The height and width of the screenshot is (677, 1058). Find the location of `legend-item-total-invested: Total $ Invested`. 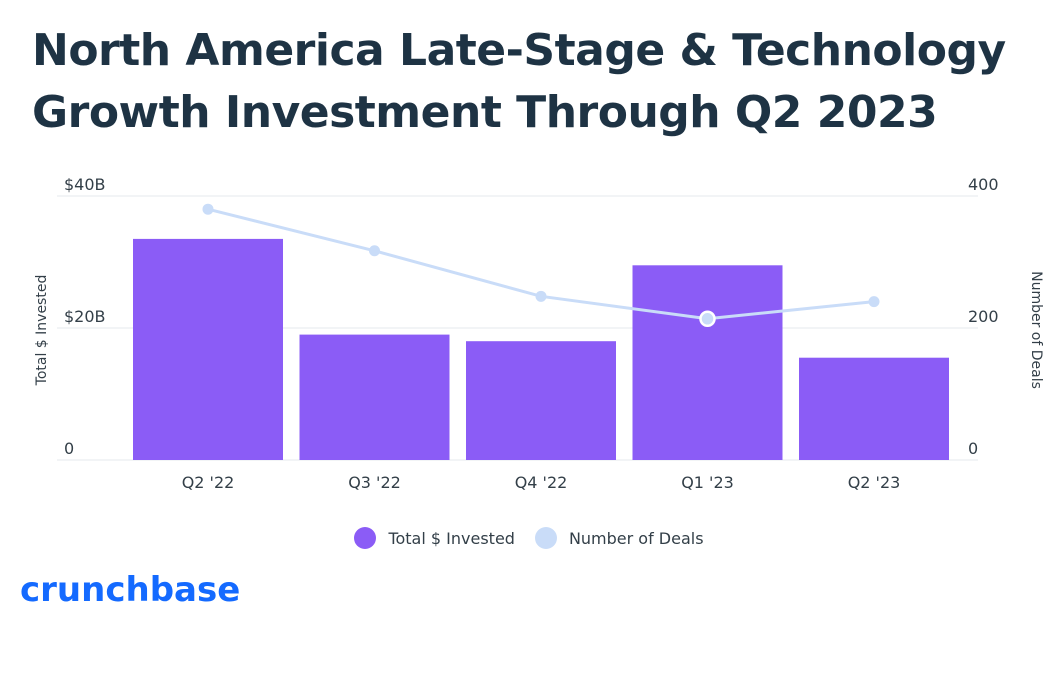

legend-item-total-invested: Total $ Invested is located at coordinates (434, 538).